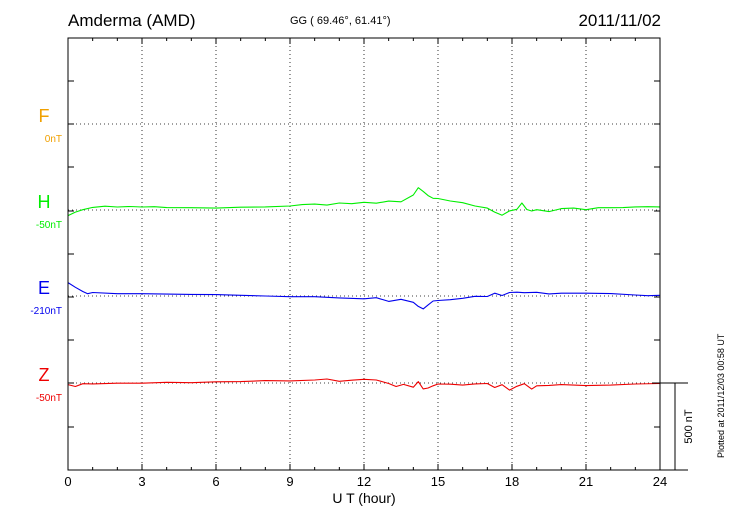  I want to click on series-labels: F 0nT H -50nT E -210nT Z -50nT, so click(46, 255).